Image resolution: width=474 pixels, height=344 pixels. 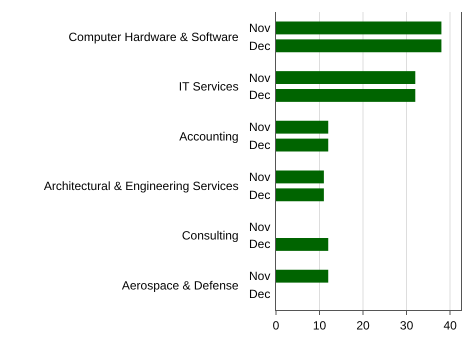 What do you see at coordinates (210, 235) in the screenshot?
I see `y-tick-label: Consulting` at bounding box center [210, 235].